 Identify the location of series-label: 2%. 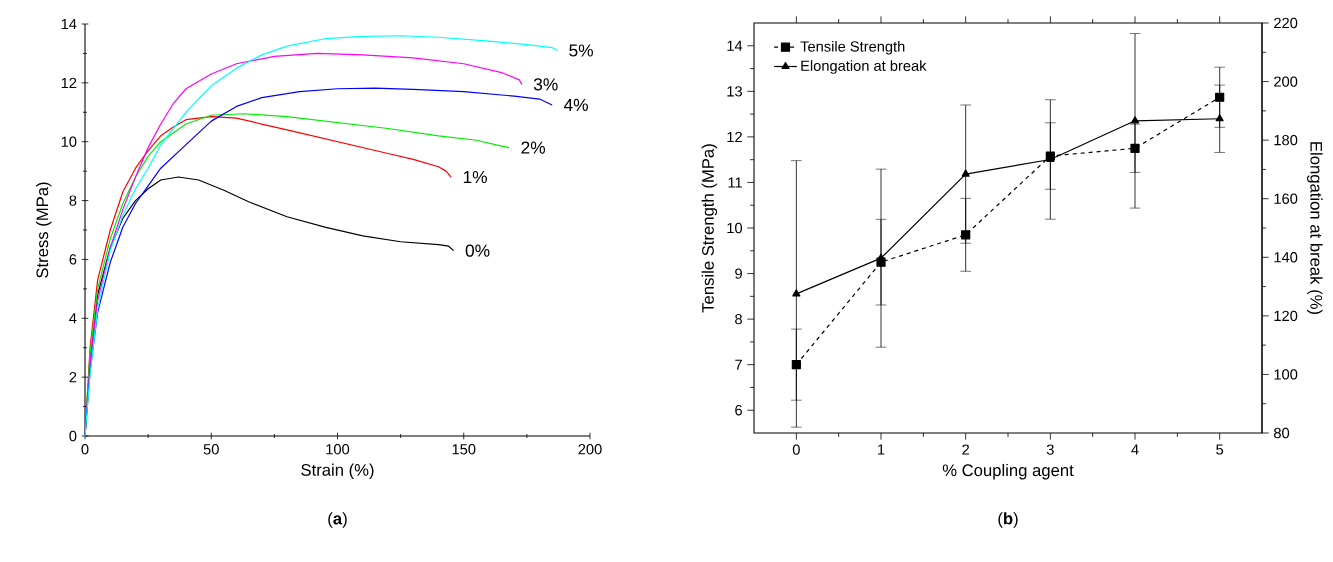
(533, 147).